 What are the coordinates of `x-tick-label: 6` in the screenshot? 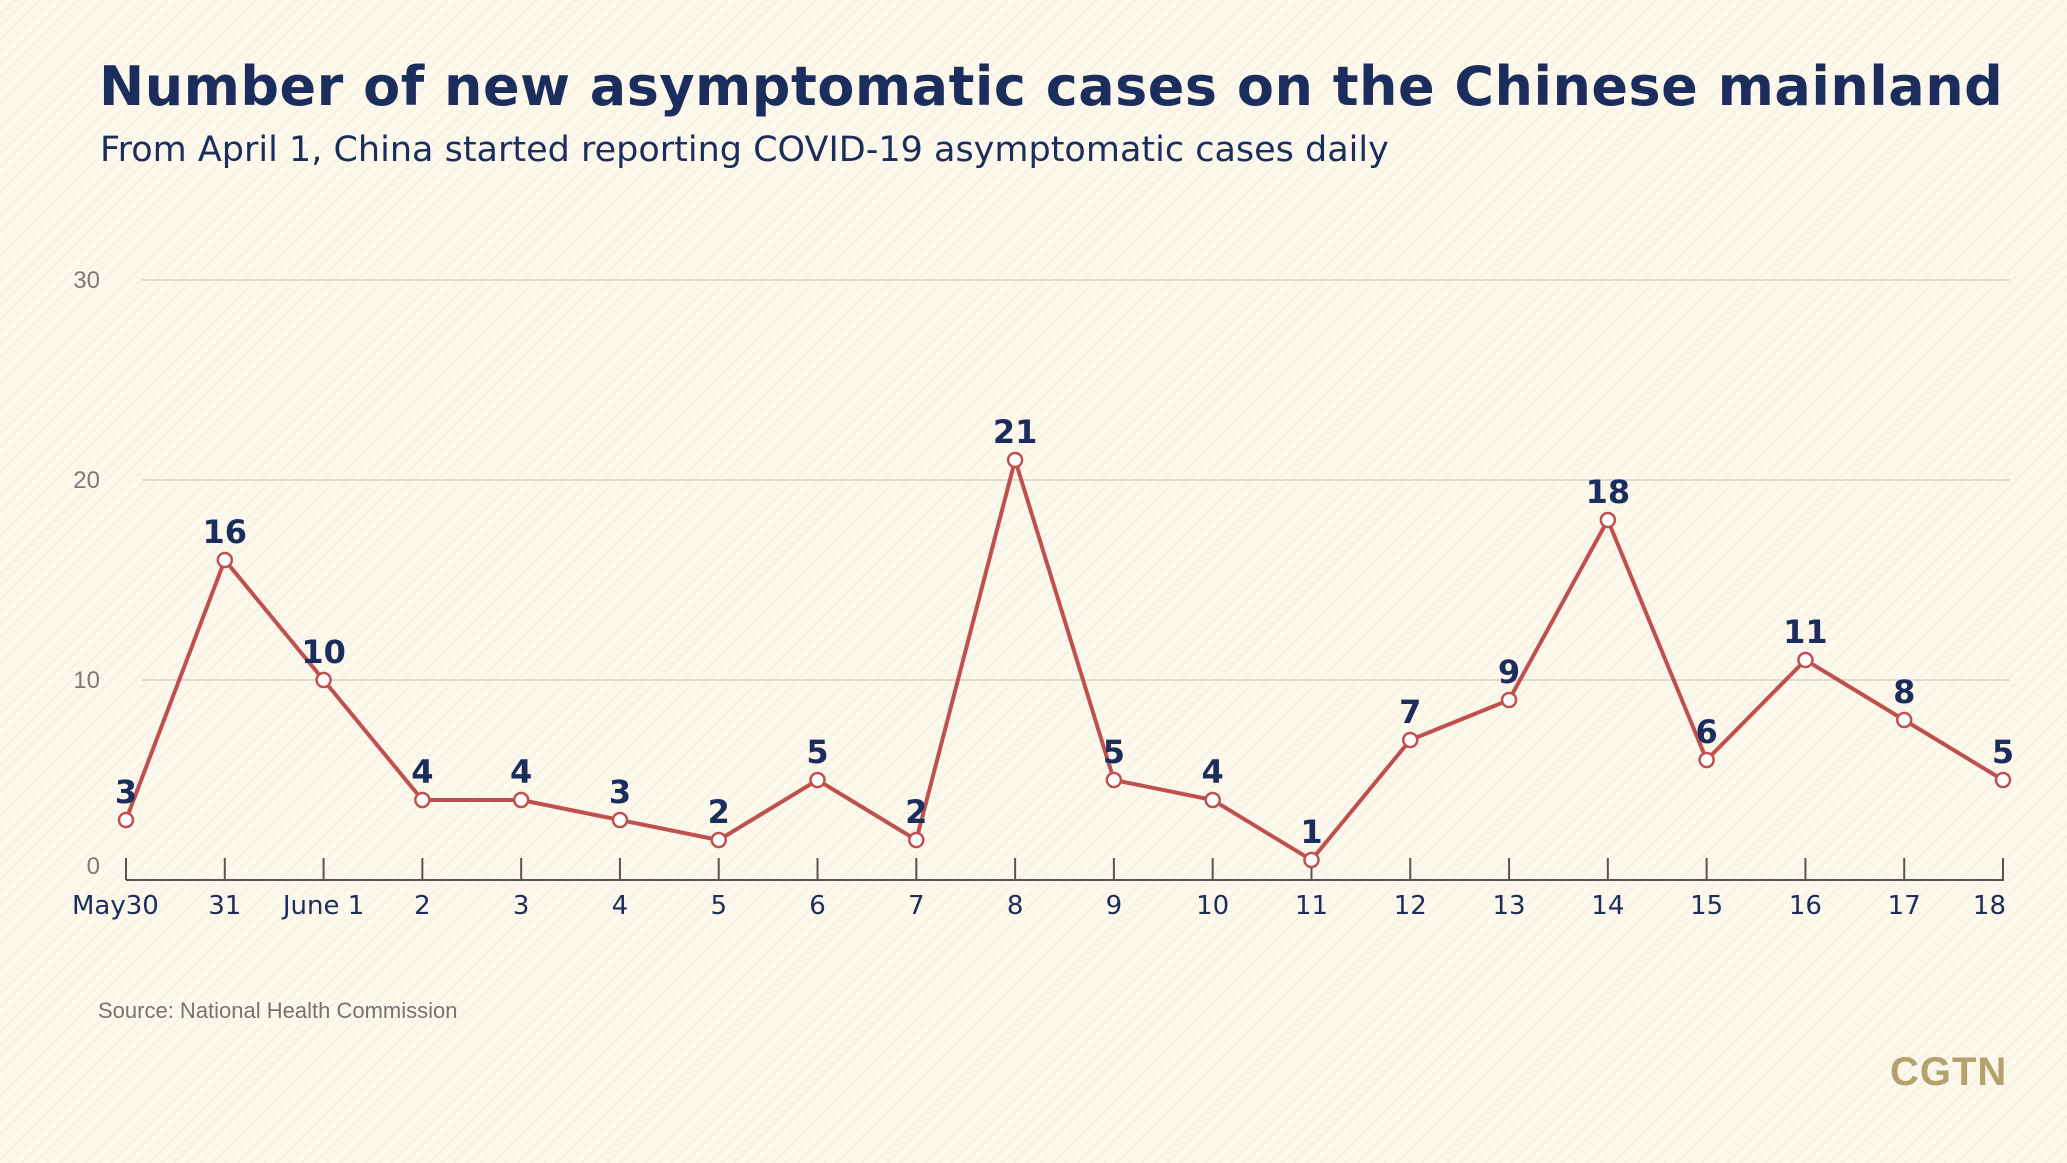 It's located at (817, 906).